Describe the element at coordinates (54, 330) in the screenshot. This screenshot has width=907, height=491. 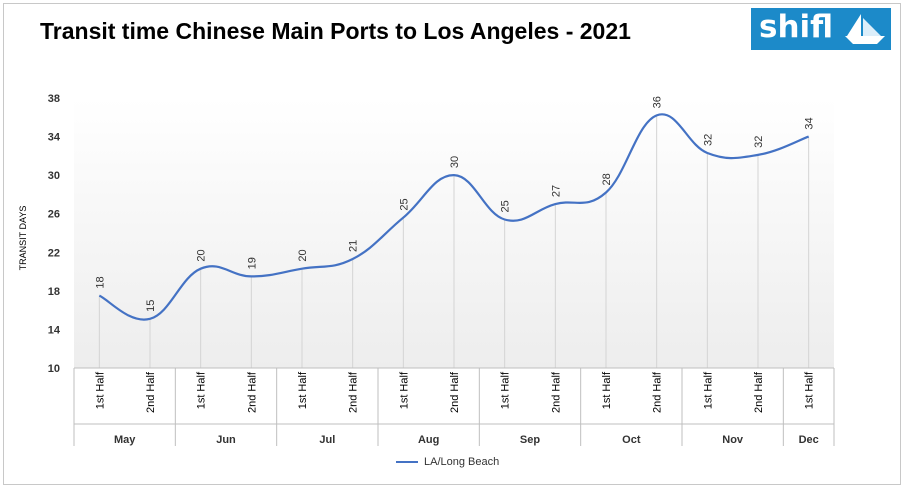
I see `y-tick-label: 14` at that location.